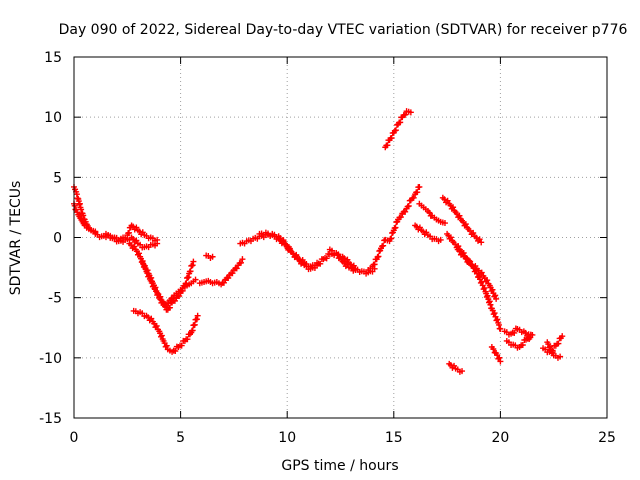  Describe the element at coordinates (428, 233) in the screenshot. I see `series-arc-p` at that location.